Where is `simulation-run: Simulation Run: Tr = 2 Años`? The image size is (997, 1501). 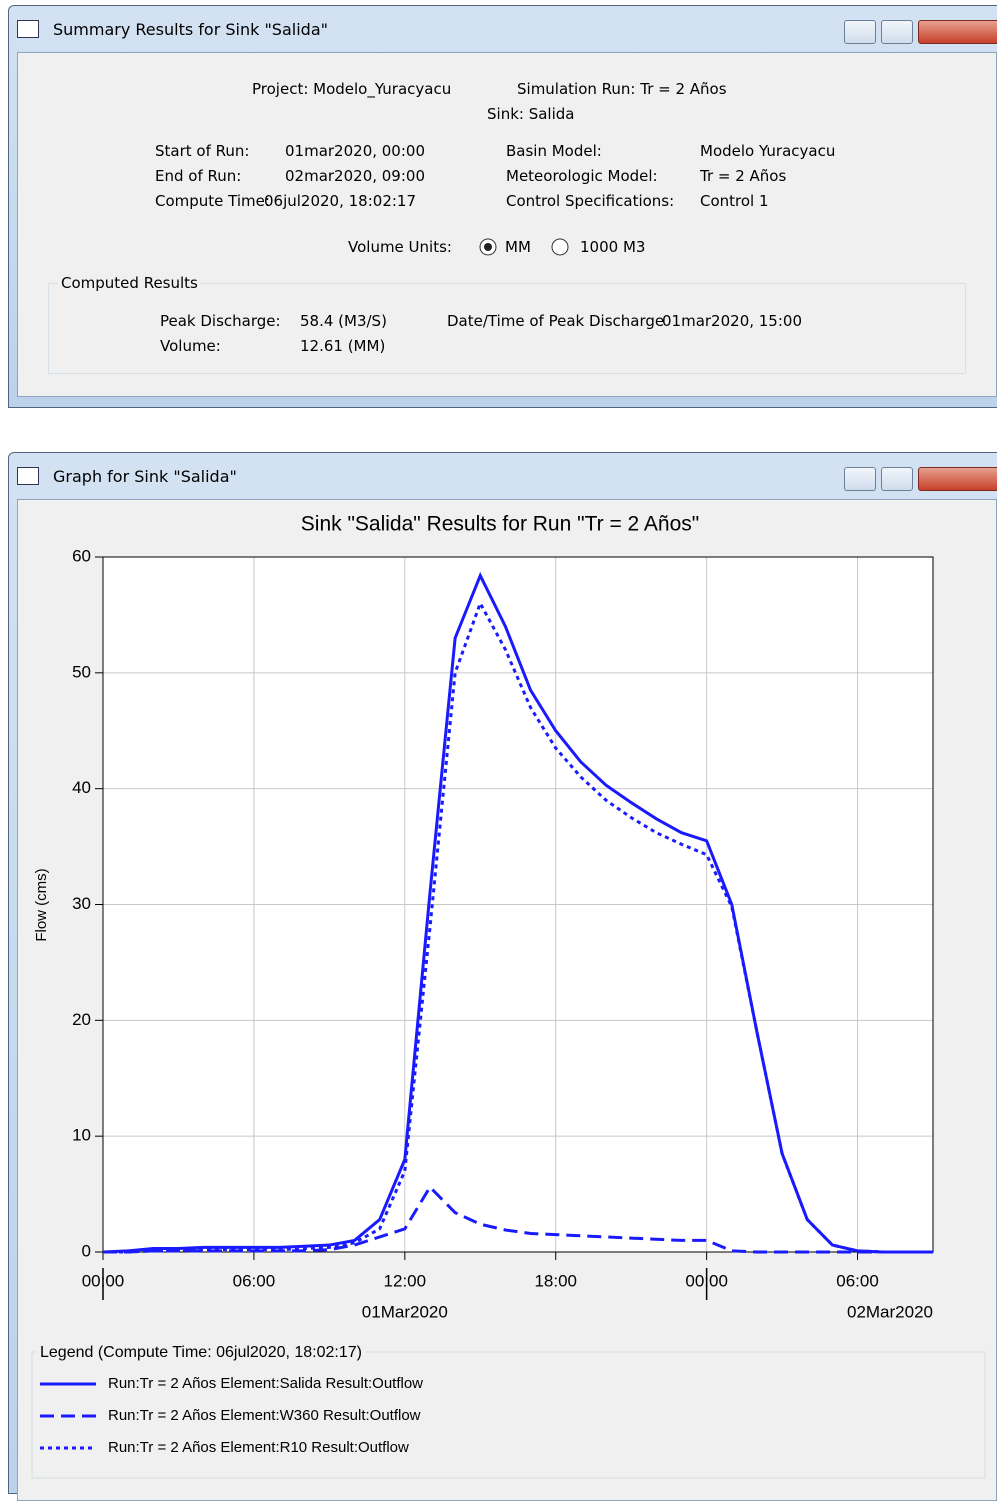 simulation-run: Simulation Run: Tr = 2 Años is located at coordinates (622, 89).